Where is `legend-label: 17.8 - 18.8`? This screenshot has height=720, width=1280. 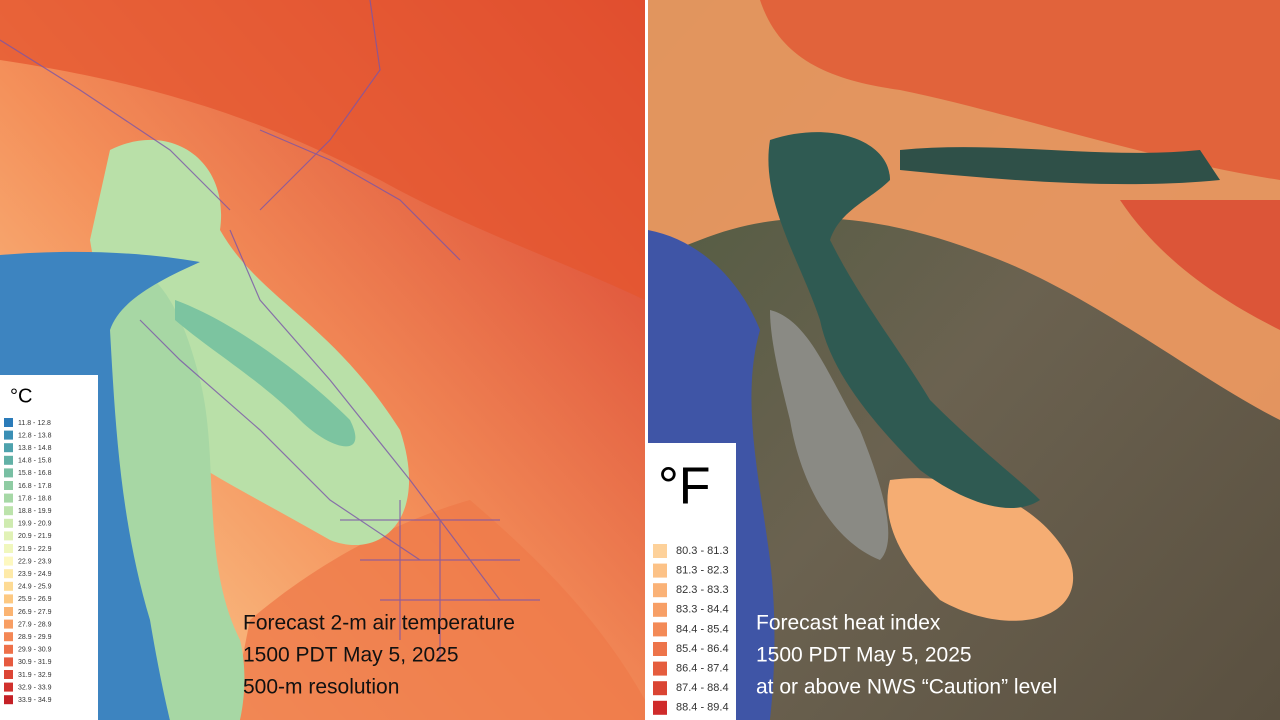 legend-label: 17.8 - 18.8 is located at coordinates (35, 498).